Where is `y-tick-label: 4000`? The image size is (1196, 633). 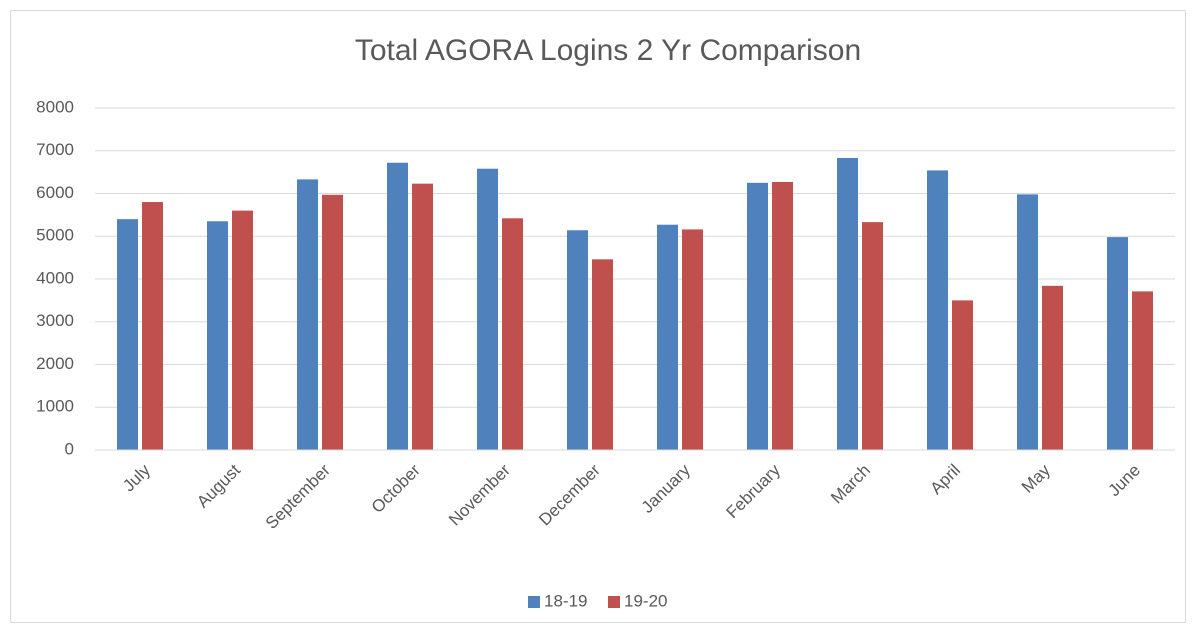 y-tick-label: 4000 is located at coordinates (55, 277).